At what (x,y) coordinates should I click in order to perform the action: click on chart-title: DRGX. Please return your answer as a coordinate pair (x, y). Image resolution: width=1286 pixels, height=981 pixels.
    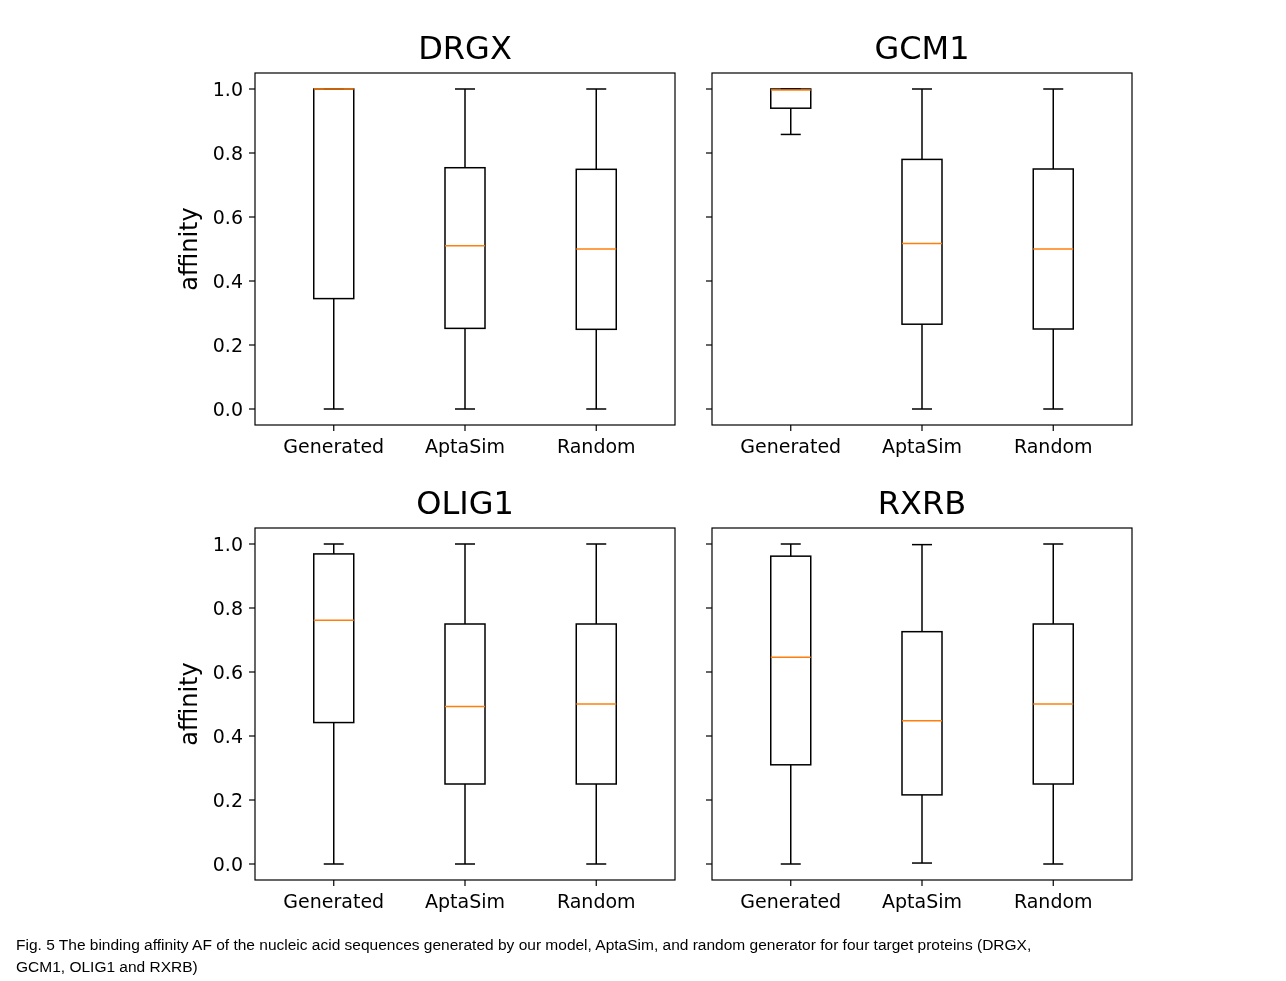
    Looking at the image, I should click on (465, 48).